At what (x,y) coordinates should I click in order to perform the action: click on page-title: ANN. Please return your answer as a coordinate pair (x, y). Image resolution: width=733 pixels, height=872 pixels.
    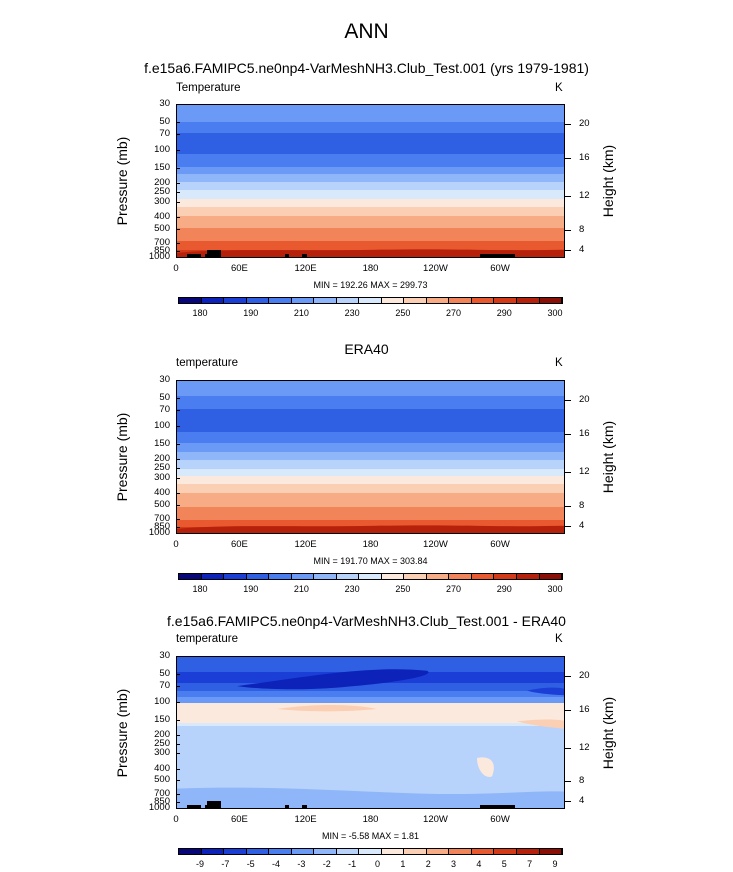
    Looking at the image, I should click on (366, 31).